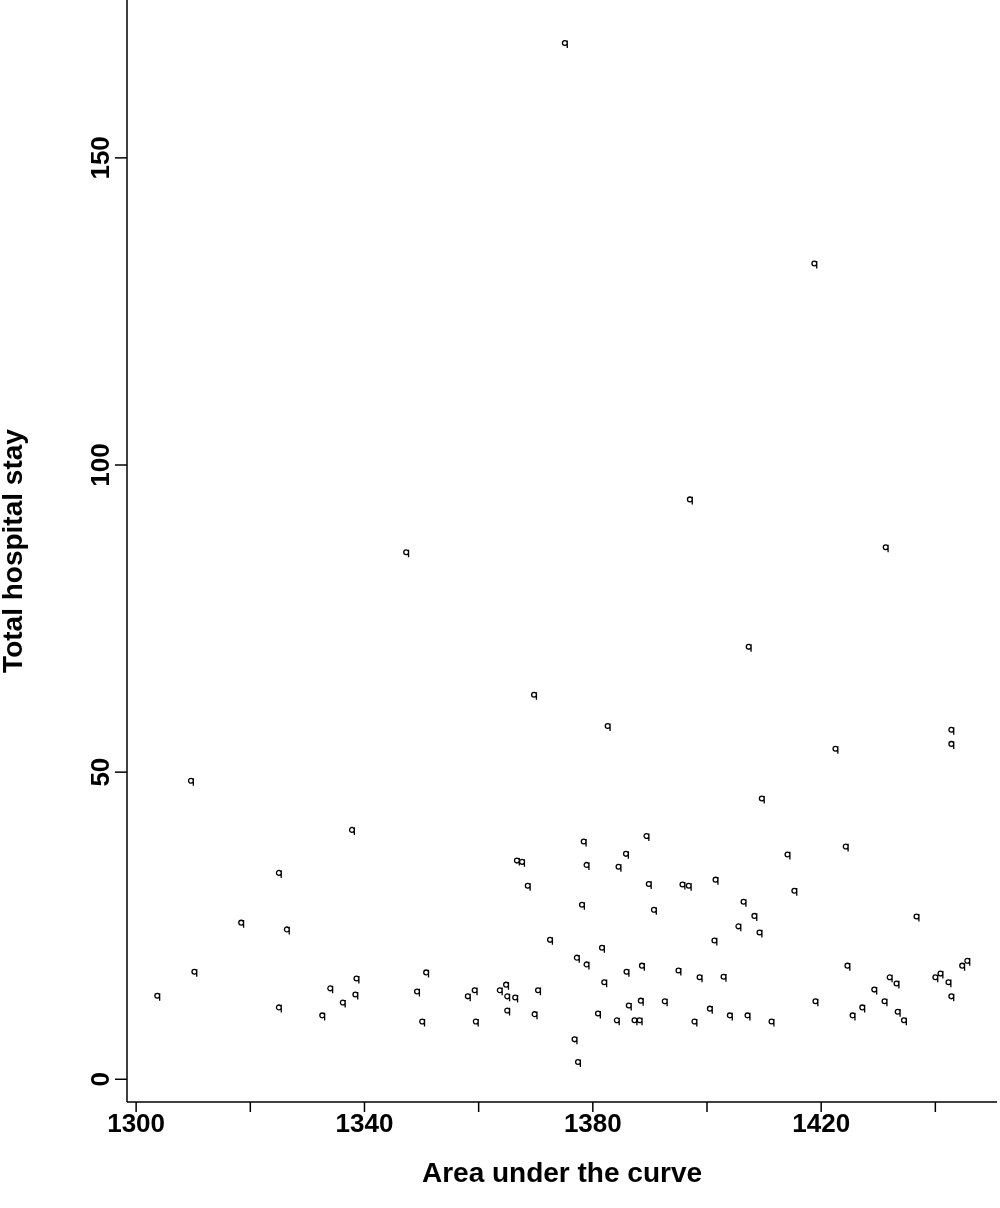 This screenshot has height=1208, width=1000. Describe the element at coordinates (100, 158) in the screenshot. I see `y-tick-label: 150` at that location.